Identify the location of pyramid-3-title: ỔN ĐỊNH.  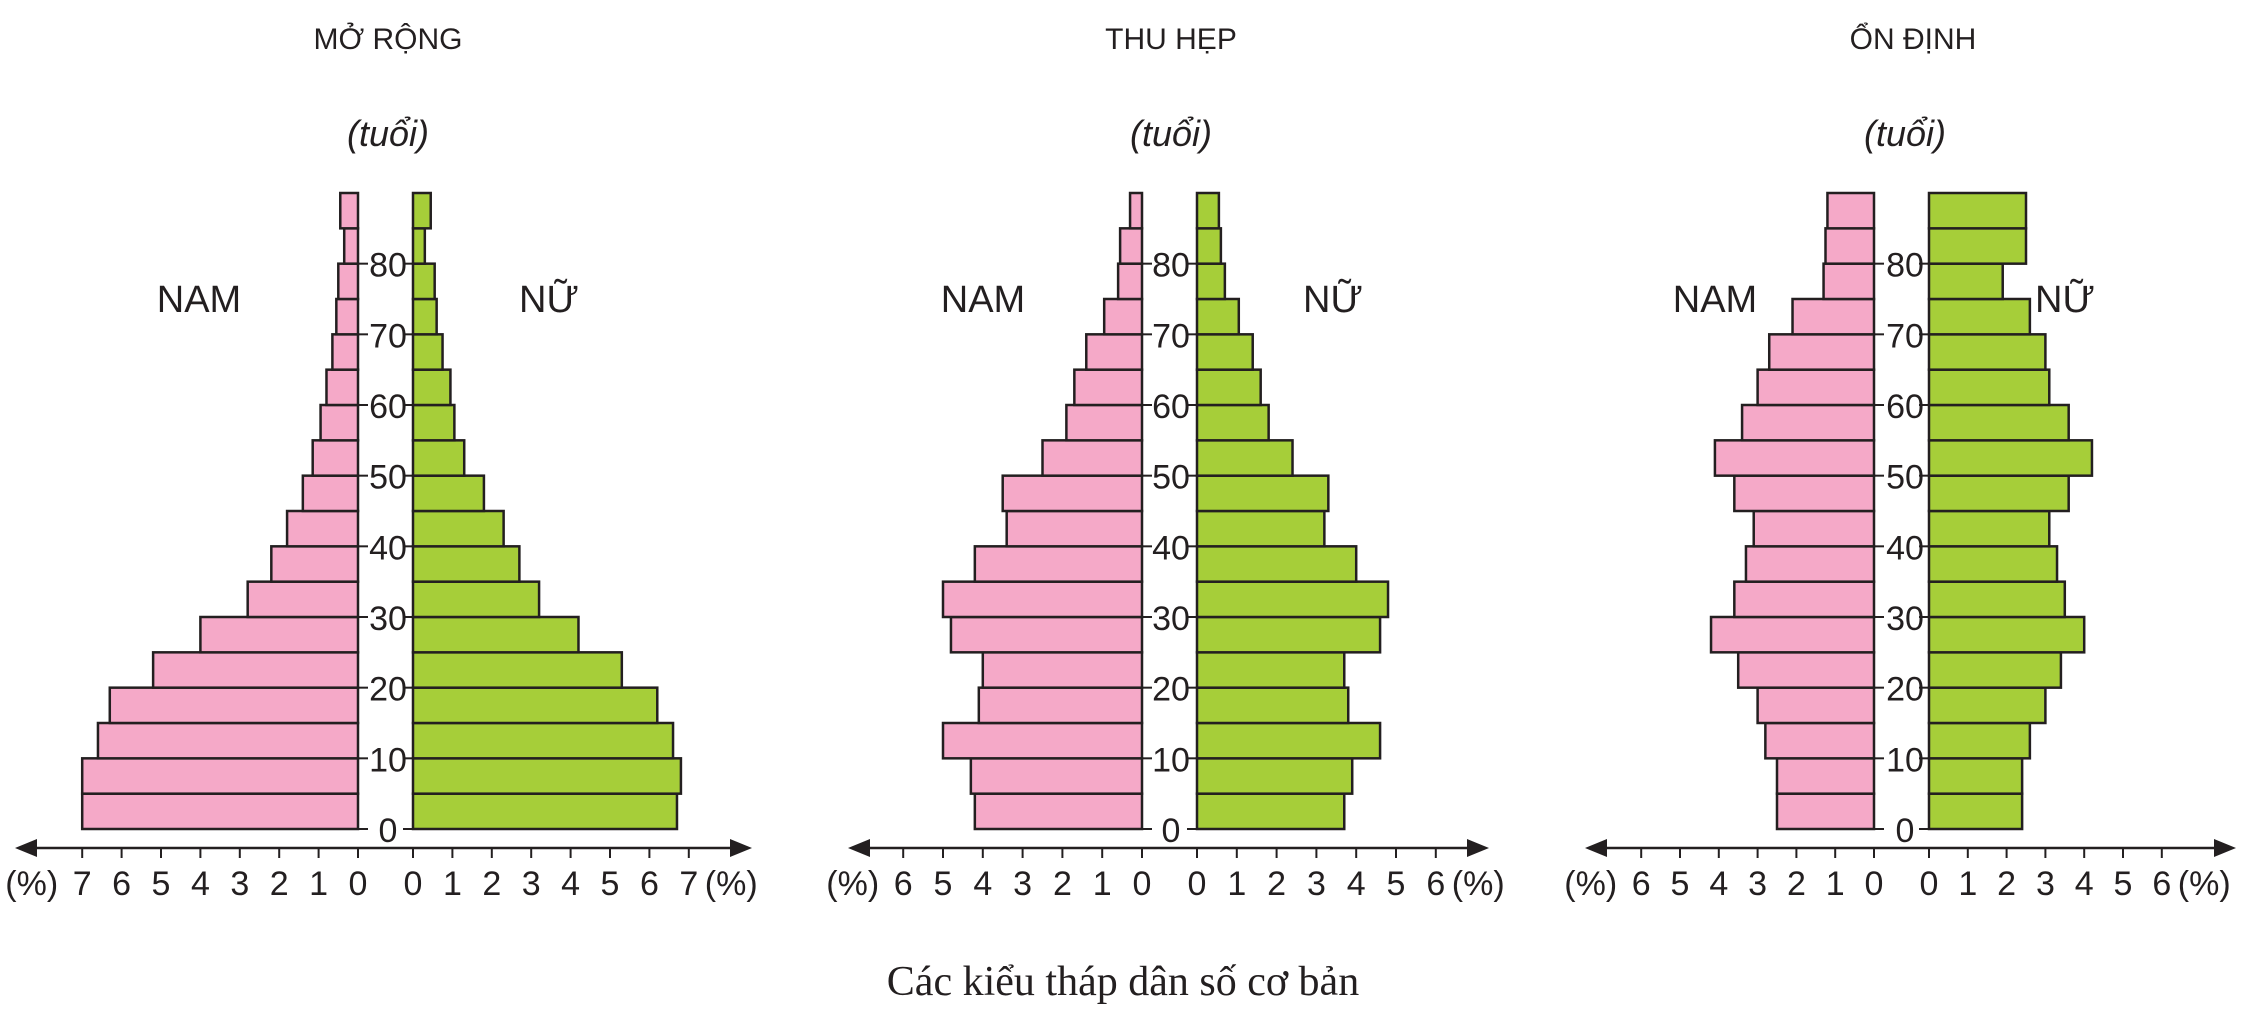
(1913, 39).